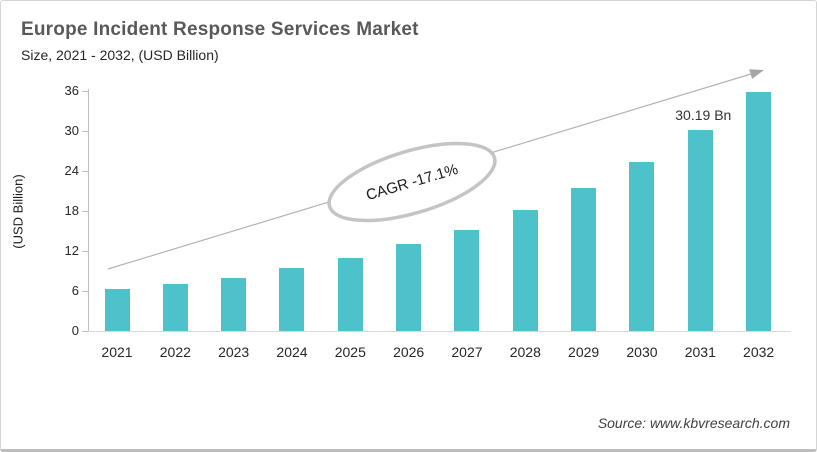 The height and width of the screenshot is (452, 817). What do you see at coordinates (584, 259) in the screenshot?
I see `bar-2029` at bounding box center [584, 259].